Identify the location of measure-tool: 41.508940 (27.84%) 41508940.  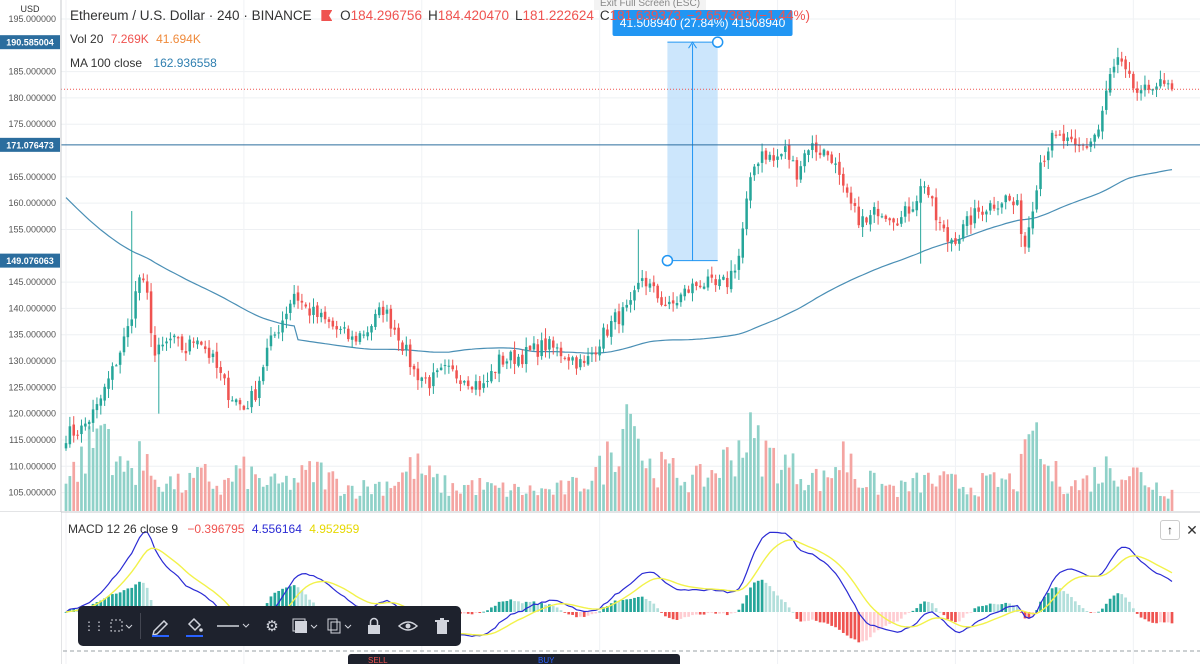
(702, 138).